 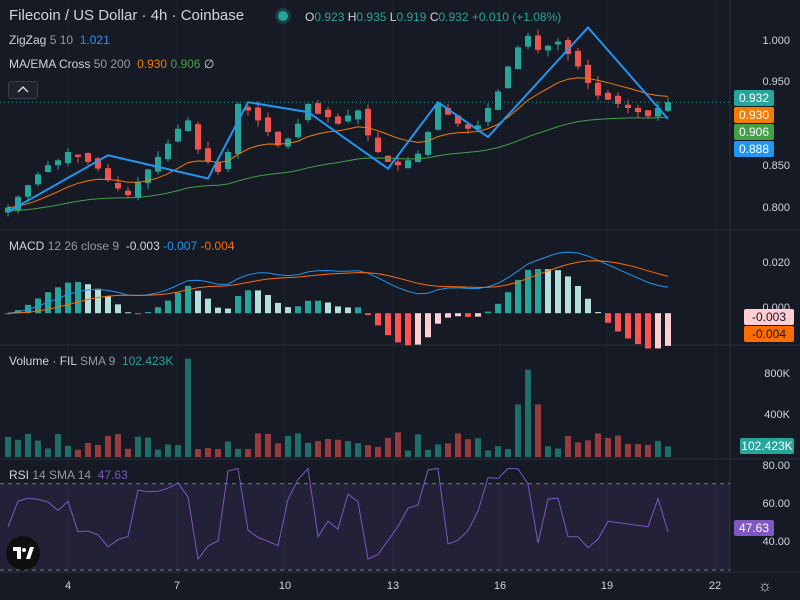 I want to click on low-label: L, so click(x=393, y=17).